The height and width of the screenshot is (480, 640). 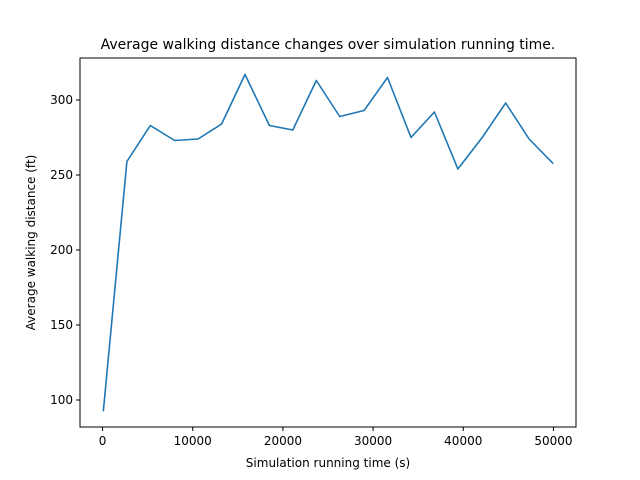 What do you see at coordinates (61, 100) in the screenshot?
I see `y-tick-label: 300` at bounding box center [61, 100].